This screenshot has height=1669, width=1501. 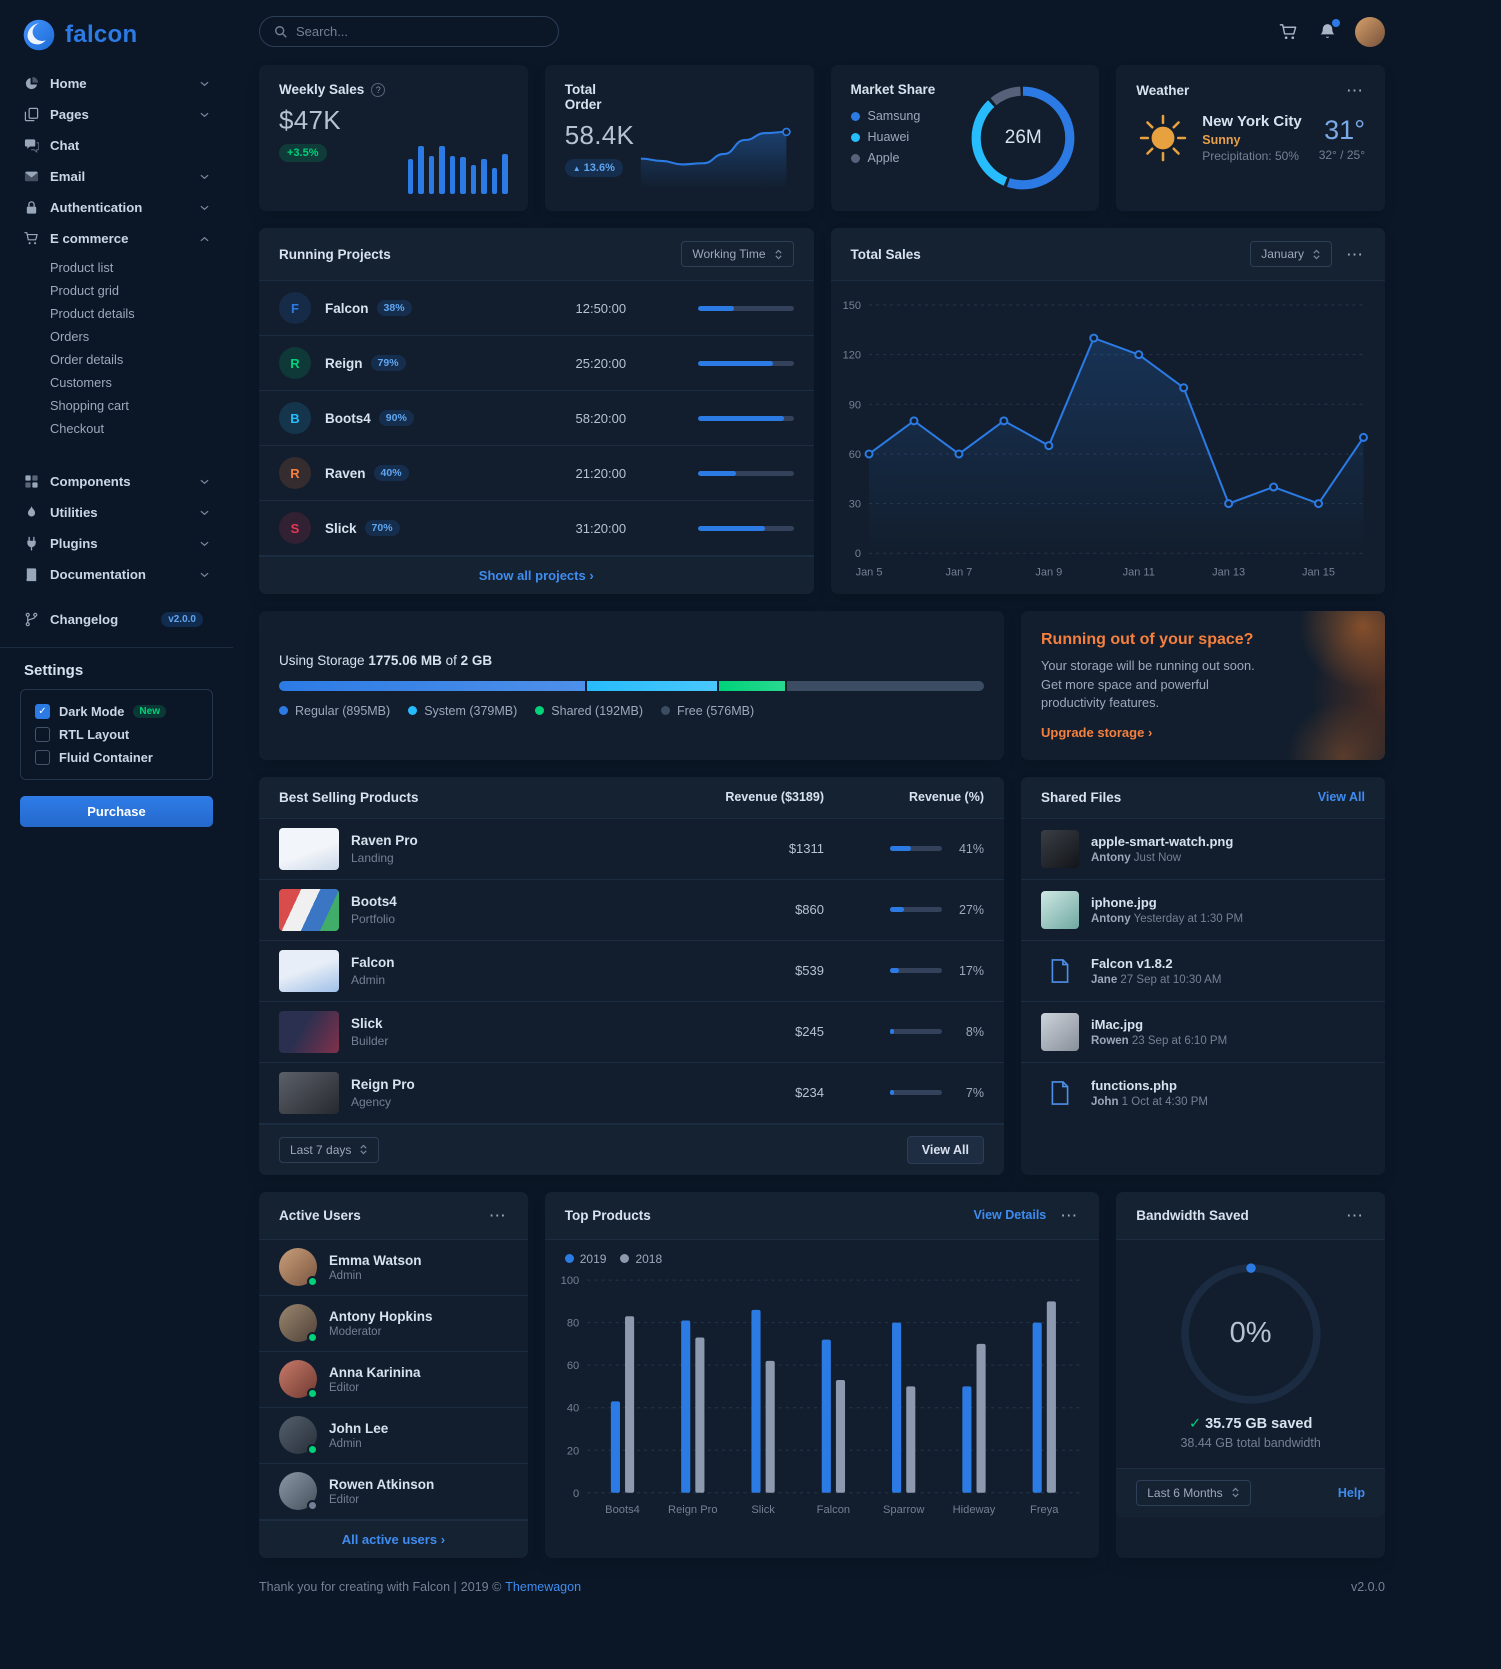 I want to click on svg-text: Jan 15, so click(x=1318, y=572).